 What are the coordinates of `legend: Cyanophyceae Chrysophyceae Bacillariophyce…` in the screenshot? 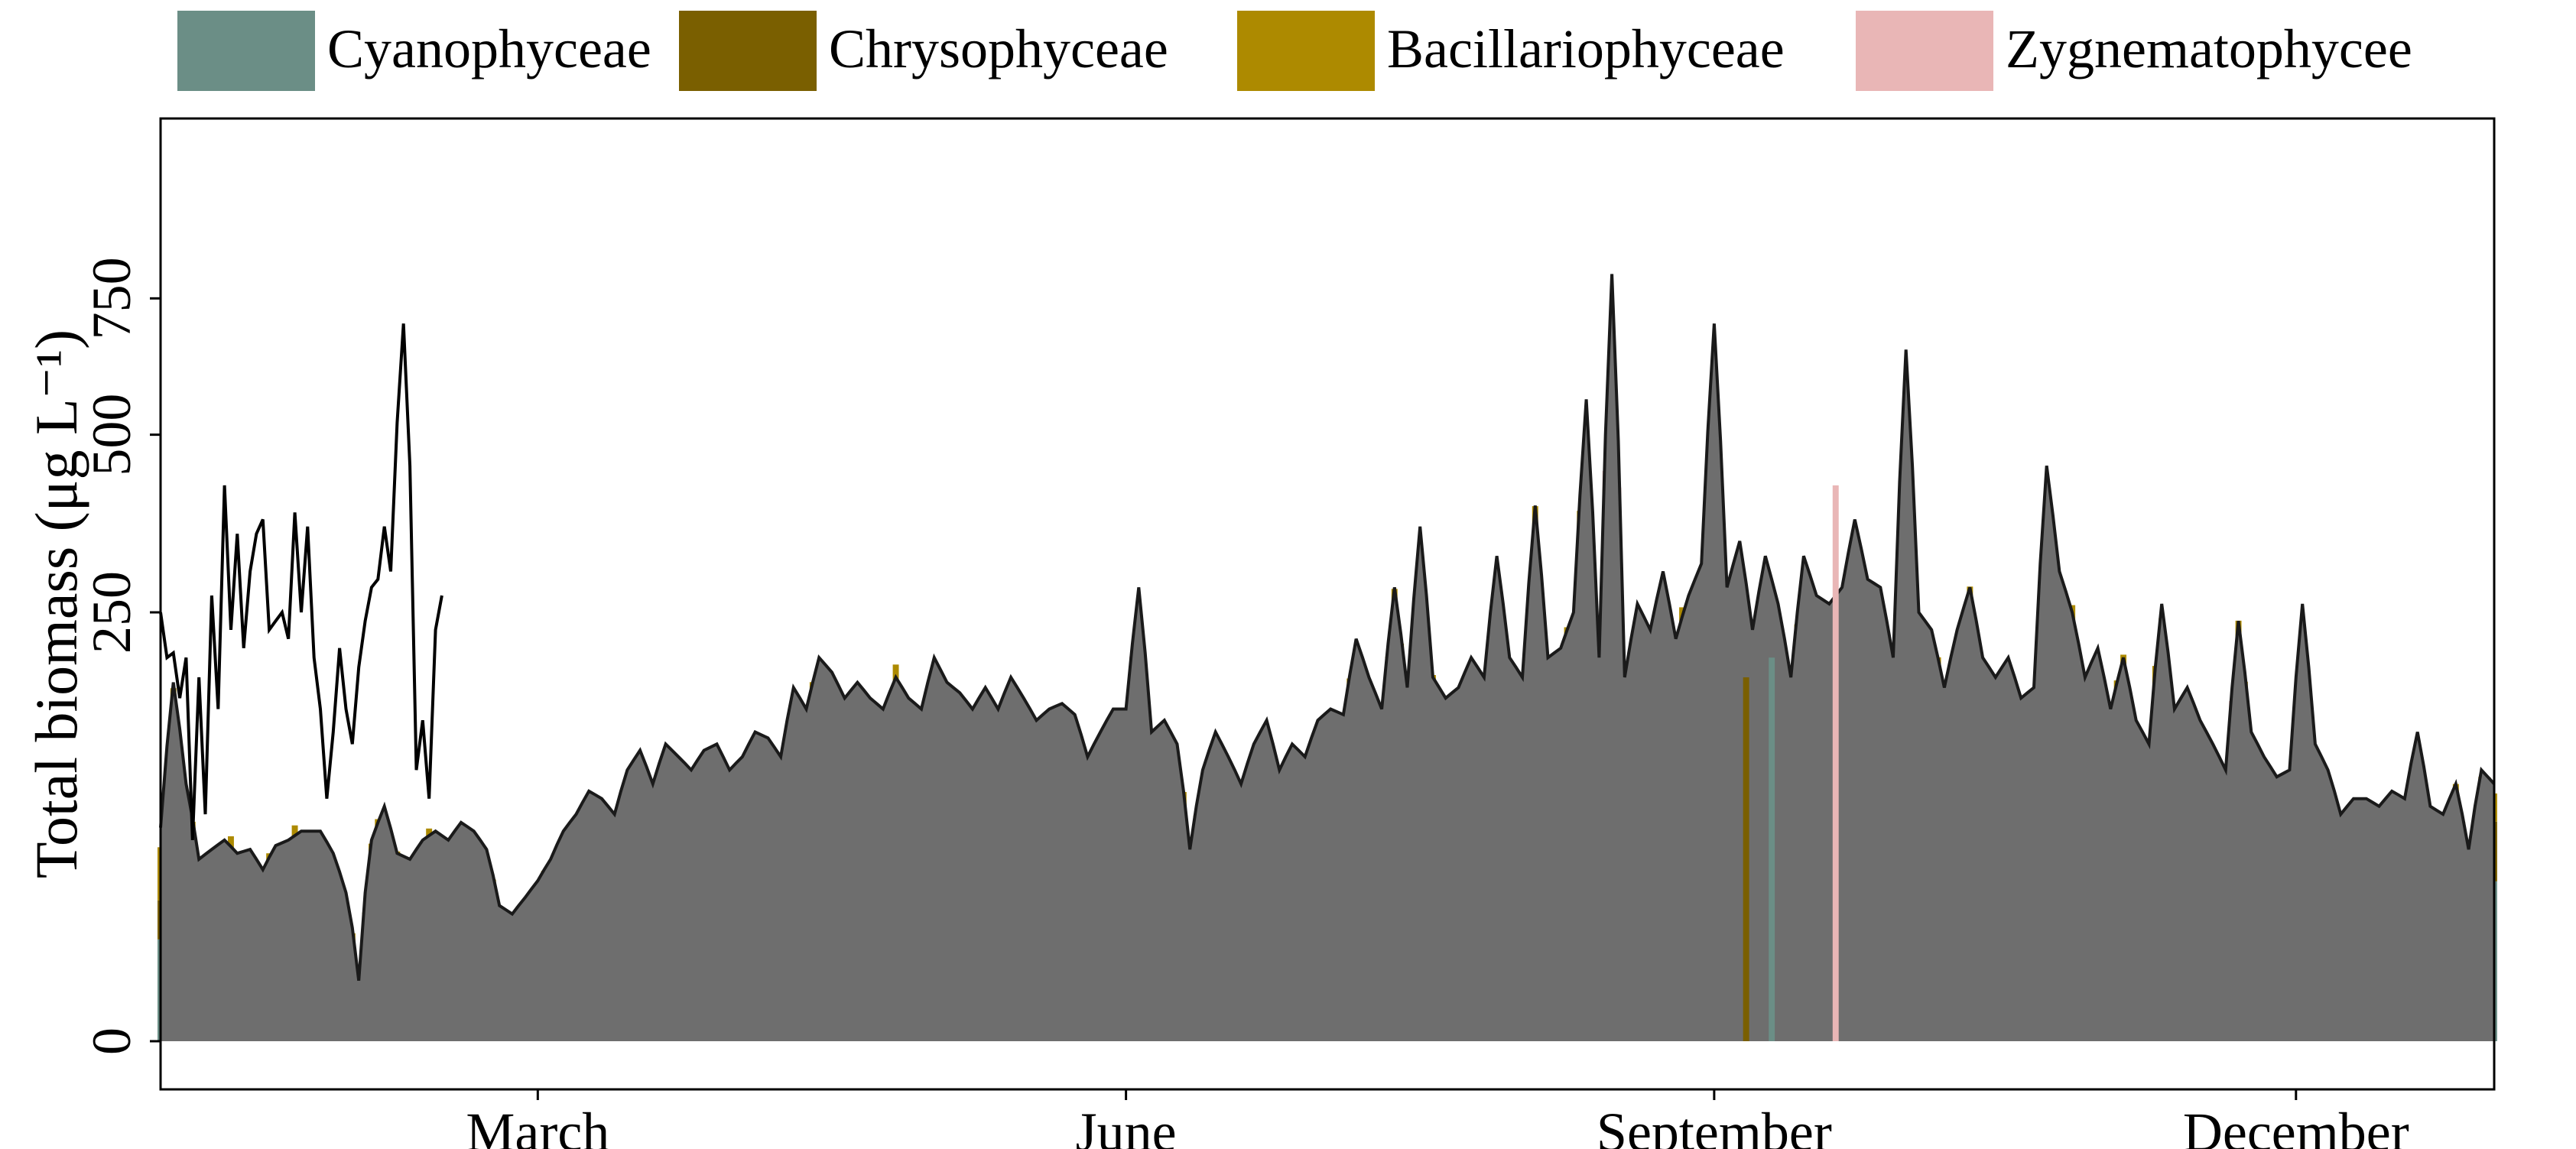 It's located at (1295, 51).